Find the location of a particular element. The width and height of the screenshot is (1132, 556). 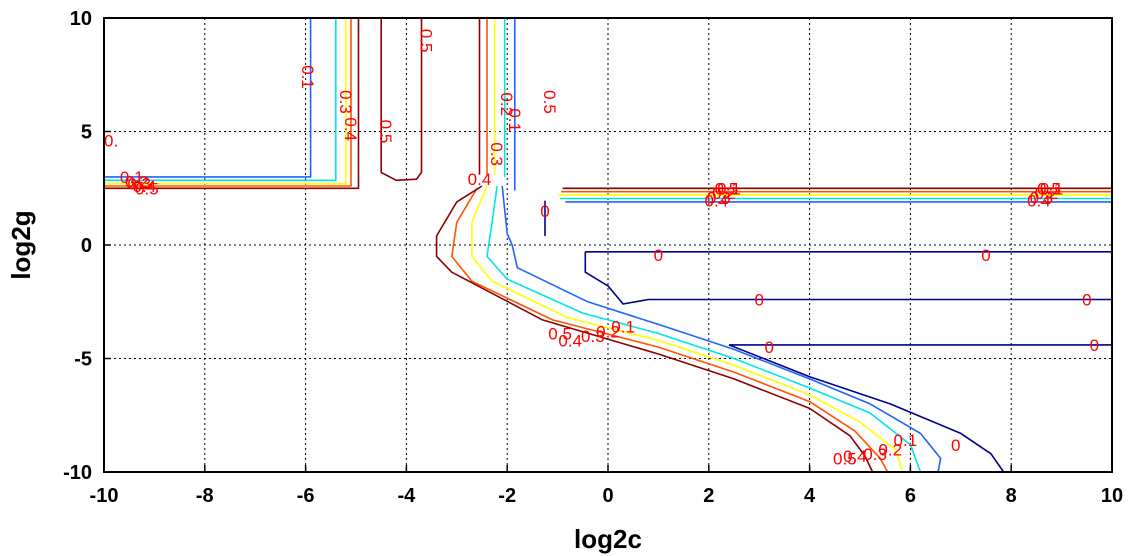

x-tick-label: -8 is located at coordinates (205, 496).